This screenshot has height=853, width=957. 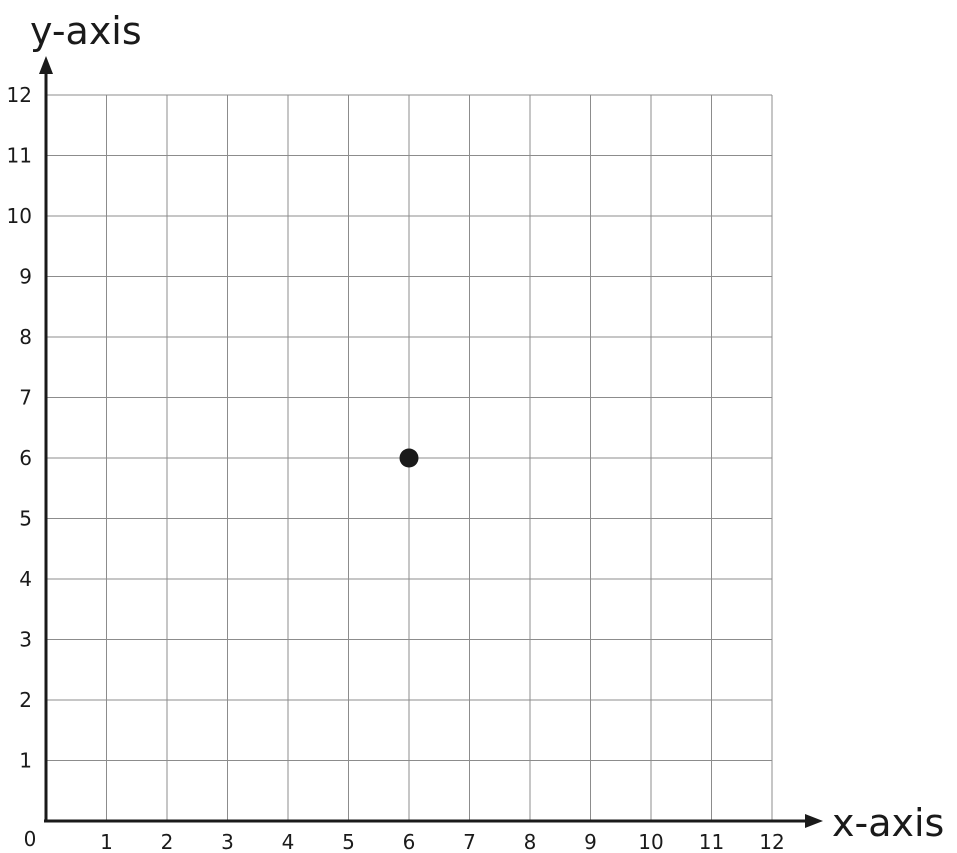 I want to click on x-tick-label: 1, so click(x=106, y=841).